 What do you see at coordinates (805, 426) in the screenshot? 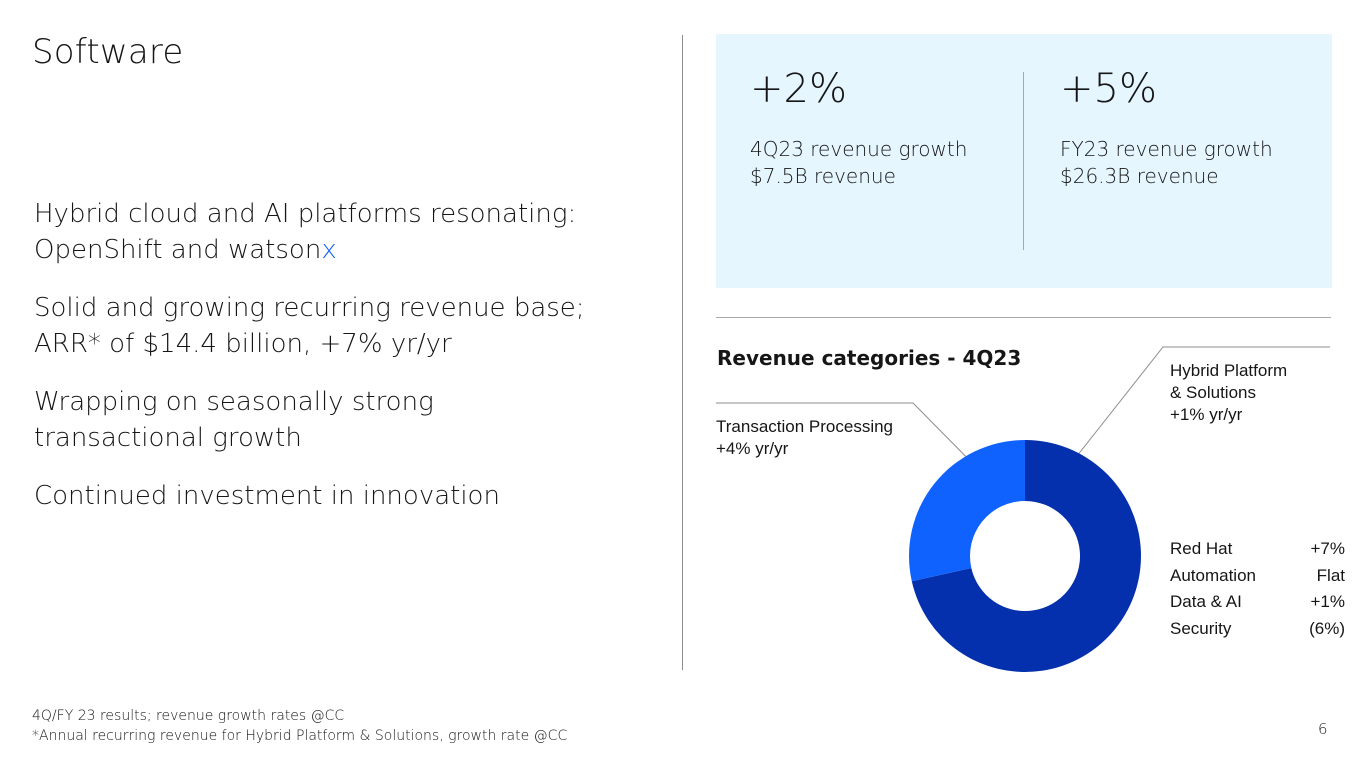
I see `callout-label: Transaction Processing` at bounding box center [805, 426].